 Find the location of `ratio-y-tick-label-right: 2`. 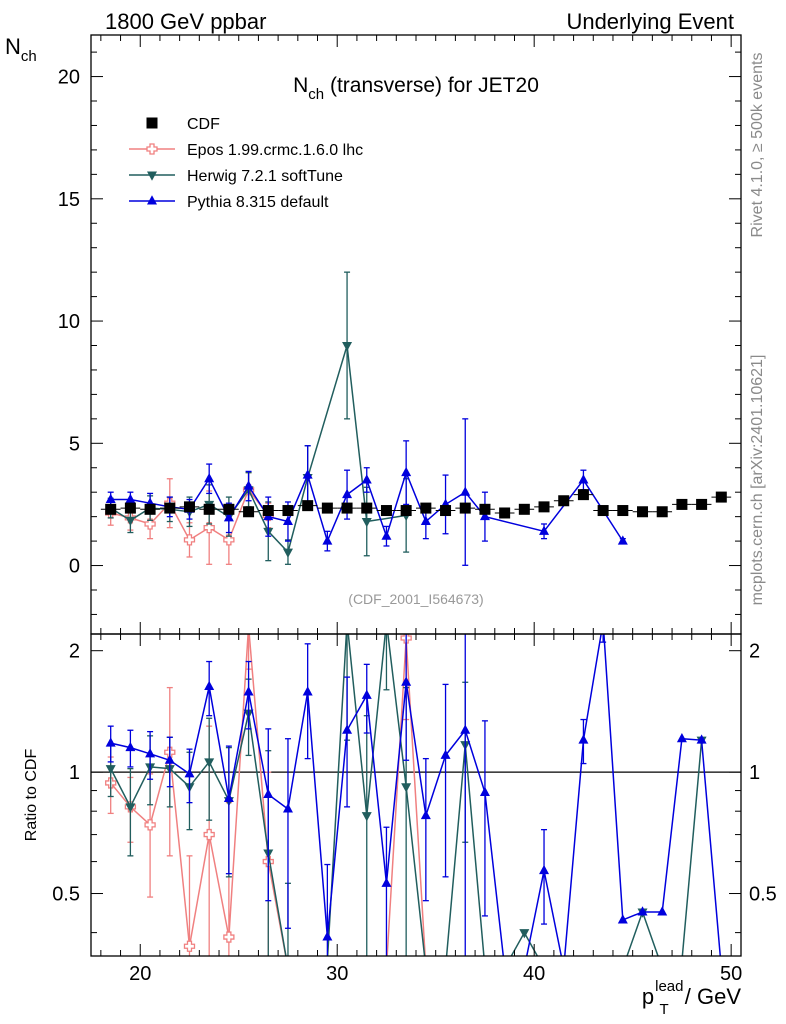

ratio-y-tick-label-right: 2 is located at coordinates (754, 652).